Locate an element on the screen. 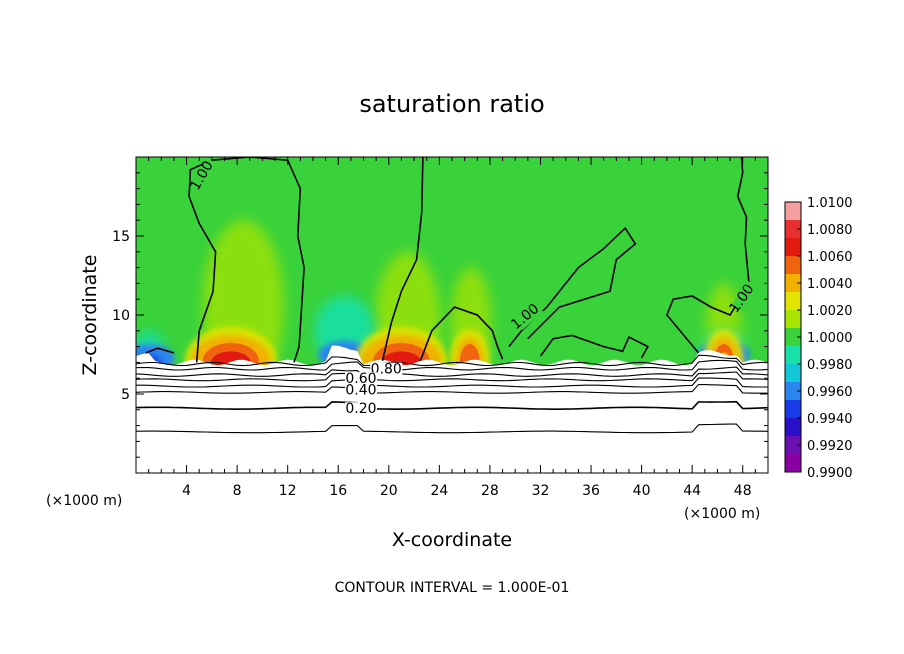  colorbar-label: 1.0060 is located at coordinates (830, 257).